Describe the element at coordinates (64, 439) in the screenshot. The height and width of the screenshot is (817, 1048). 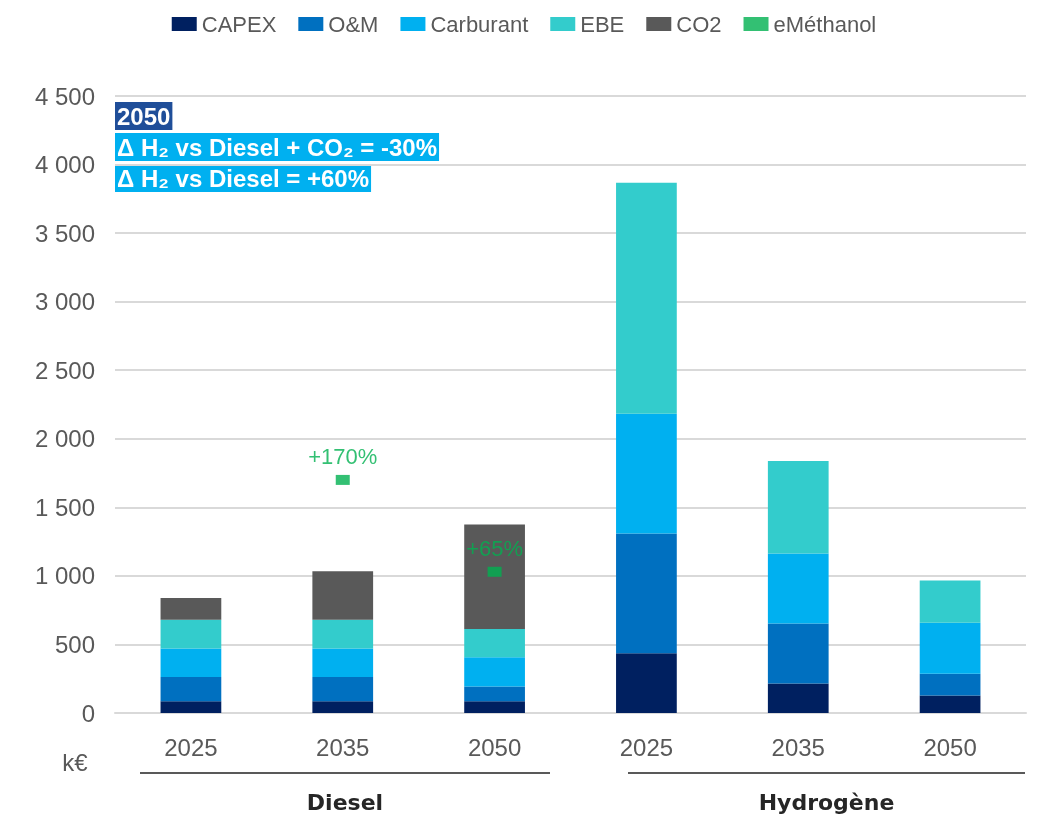
I see `y-tick-label: 2 000` at that location.